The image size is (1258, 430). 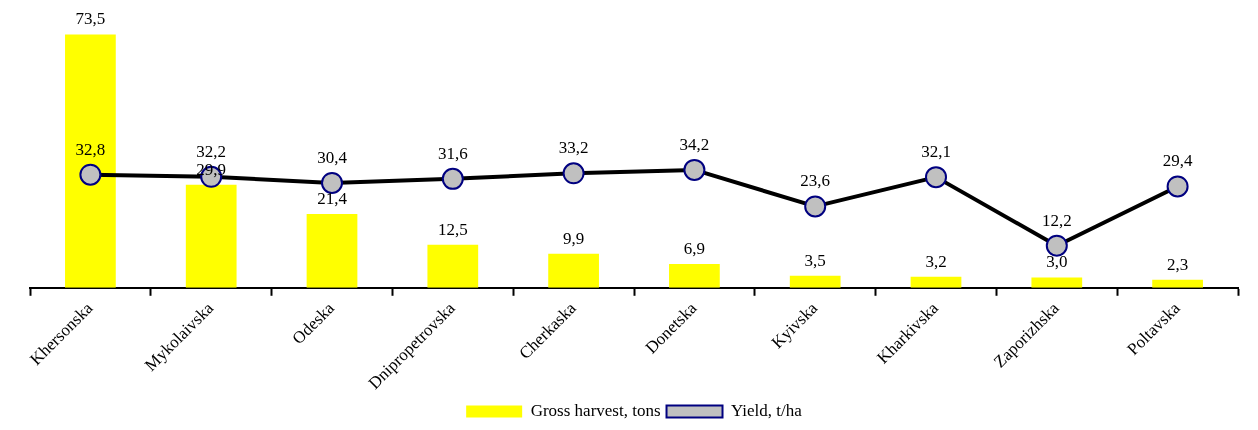 I want to click on data-label: 12,5, so click(x=452, y=229).